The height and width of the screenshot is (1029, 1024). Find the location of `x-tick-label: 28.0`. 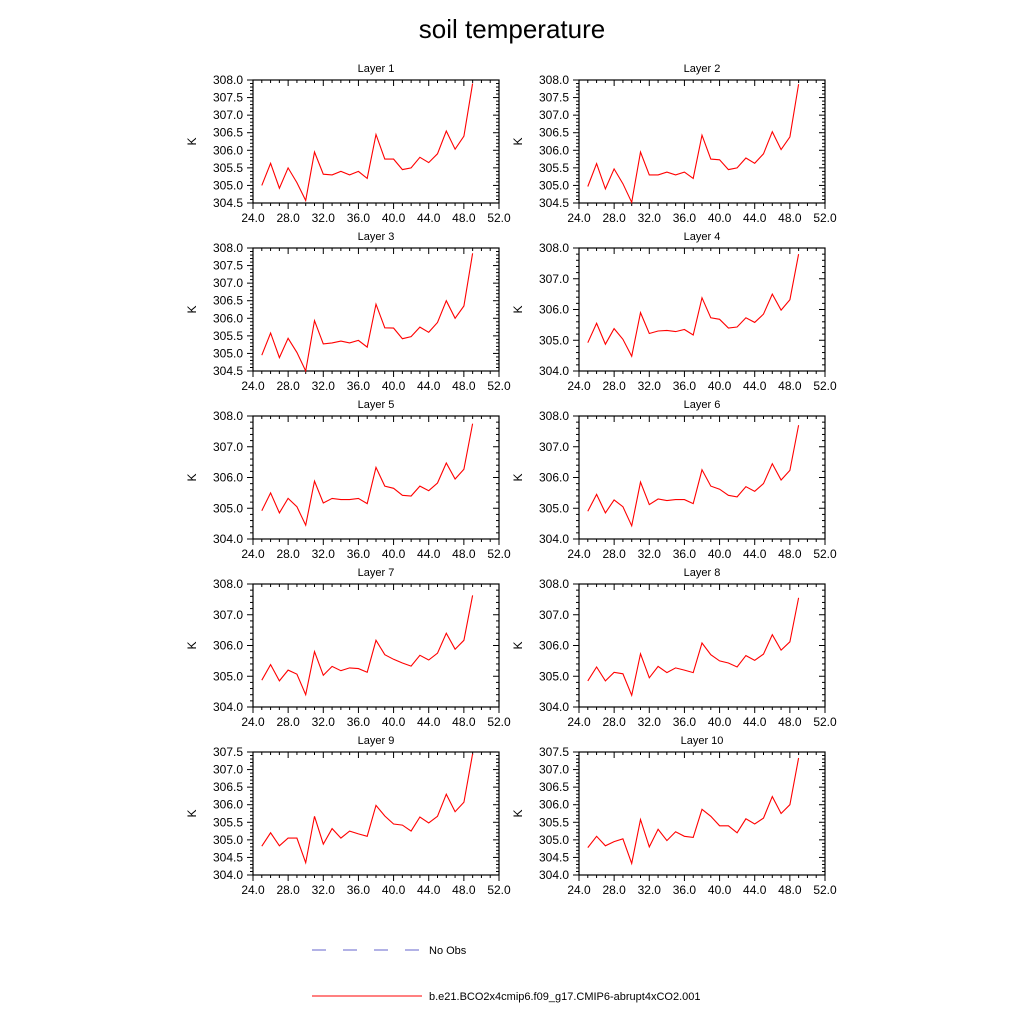

x-tick-label: 28.0 is located at coordinates (288, 890).